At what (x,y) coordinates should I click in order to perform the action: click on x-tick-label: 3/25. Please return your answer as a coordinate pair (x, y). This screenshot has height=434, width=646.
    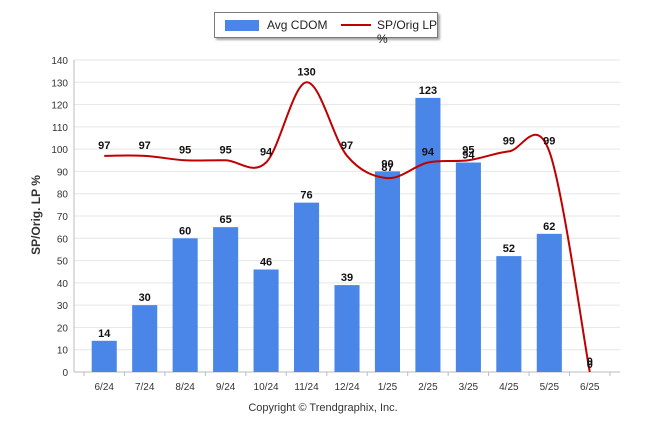
    Looking at the image, I should click on (469, 387).